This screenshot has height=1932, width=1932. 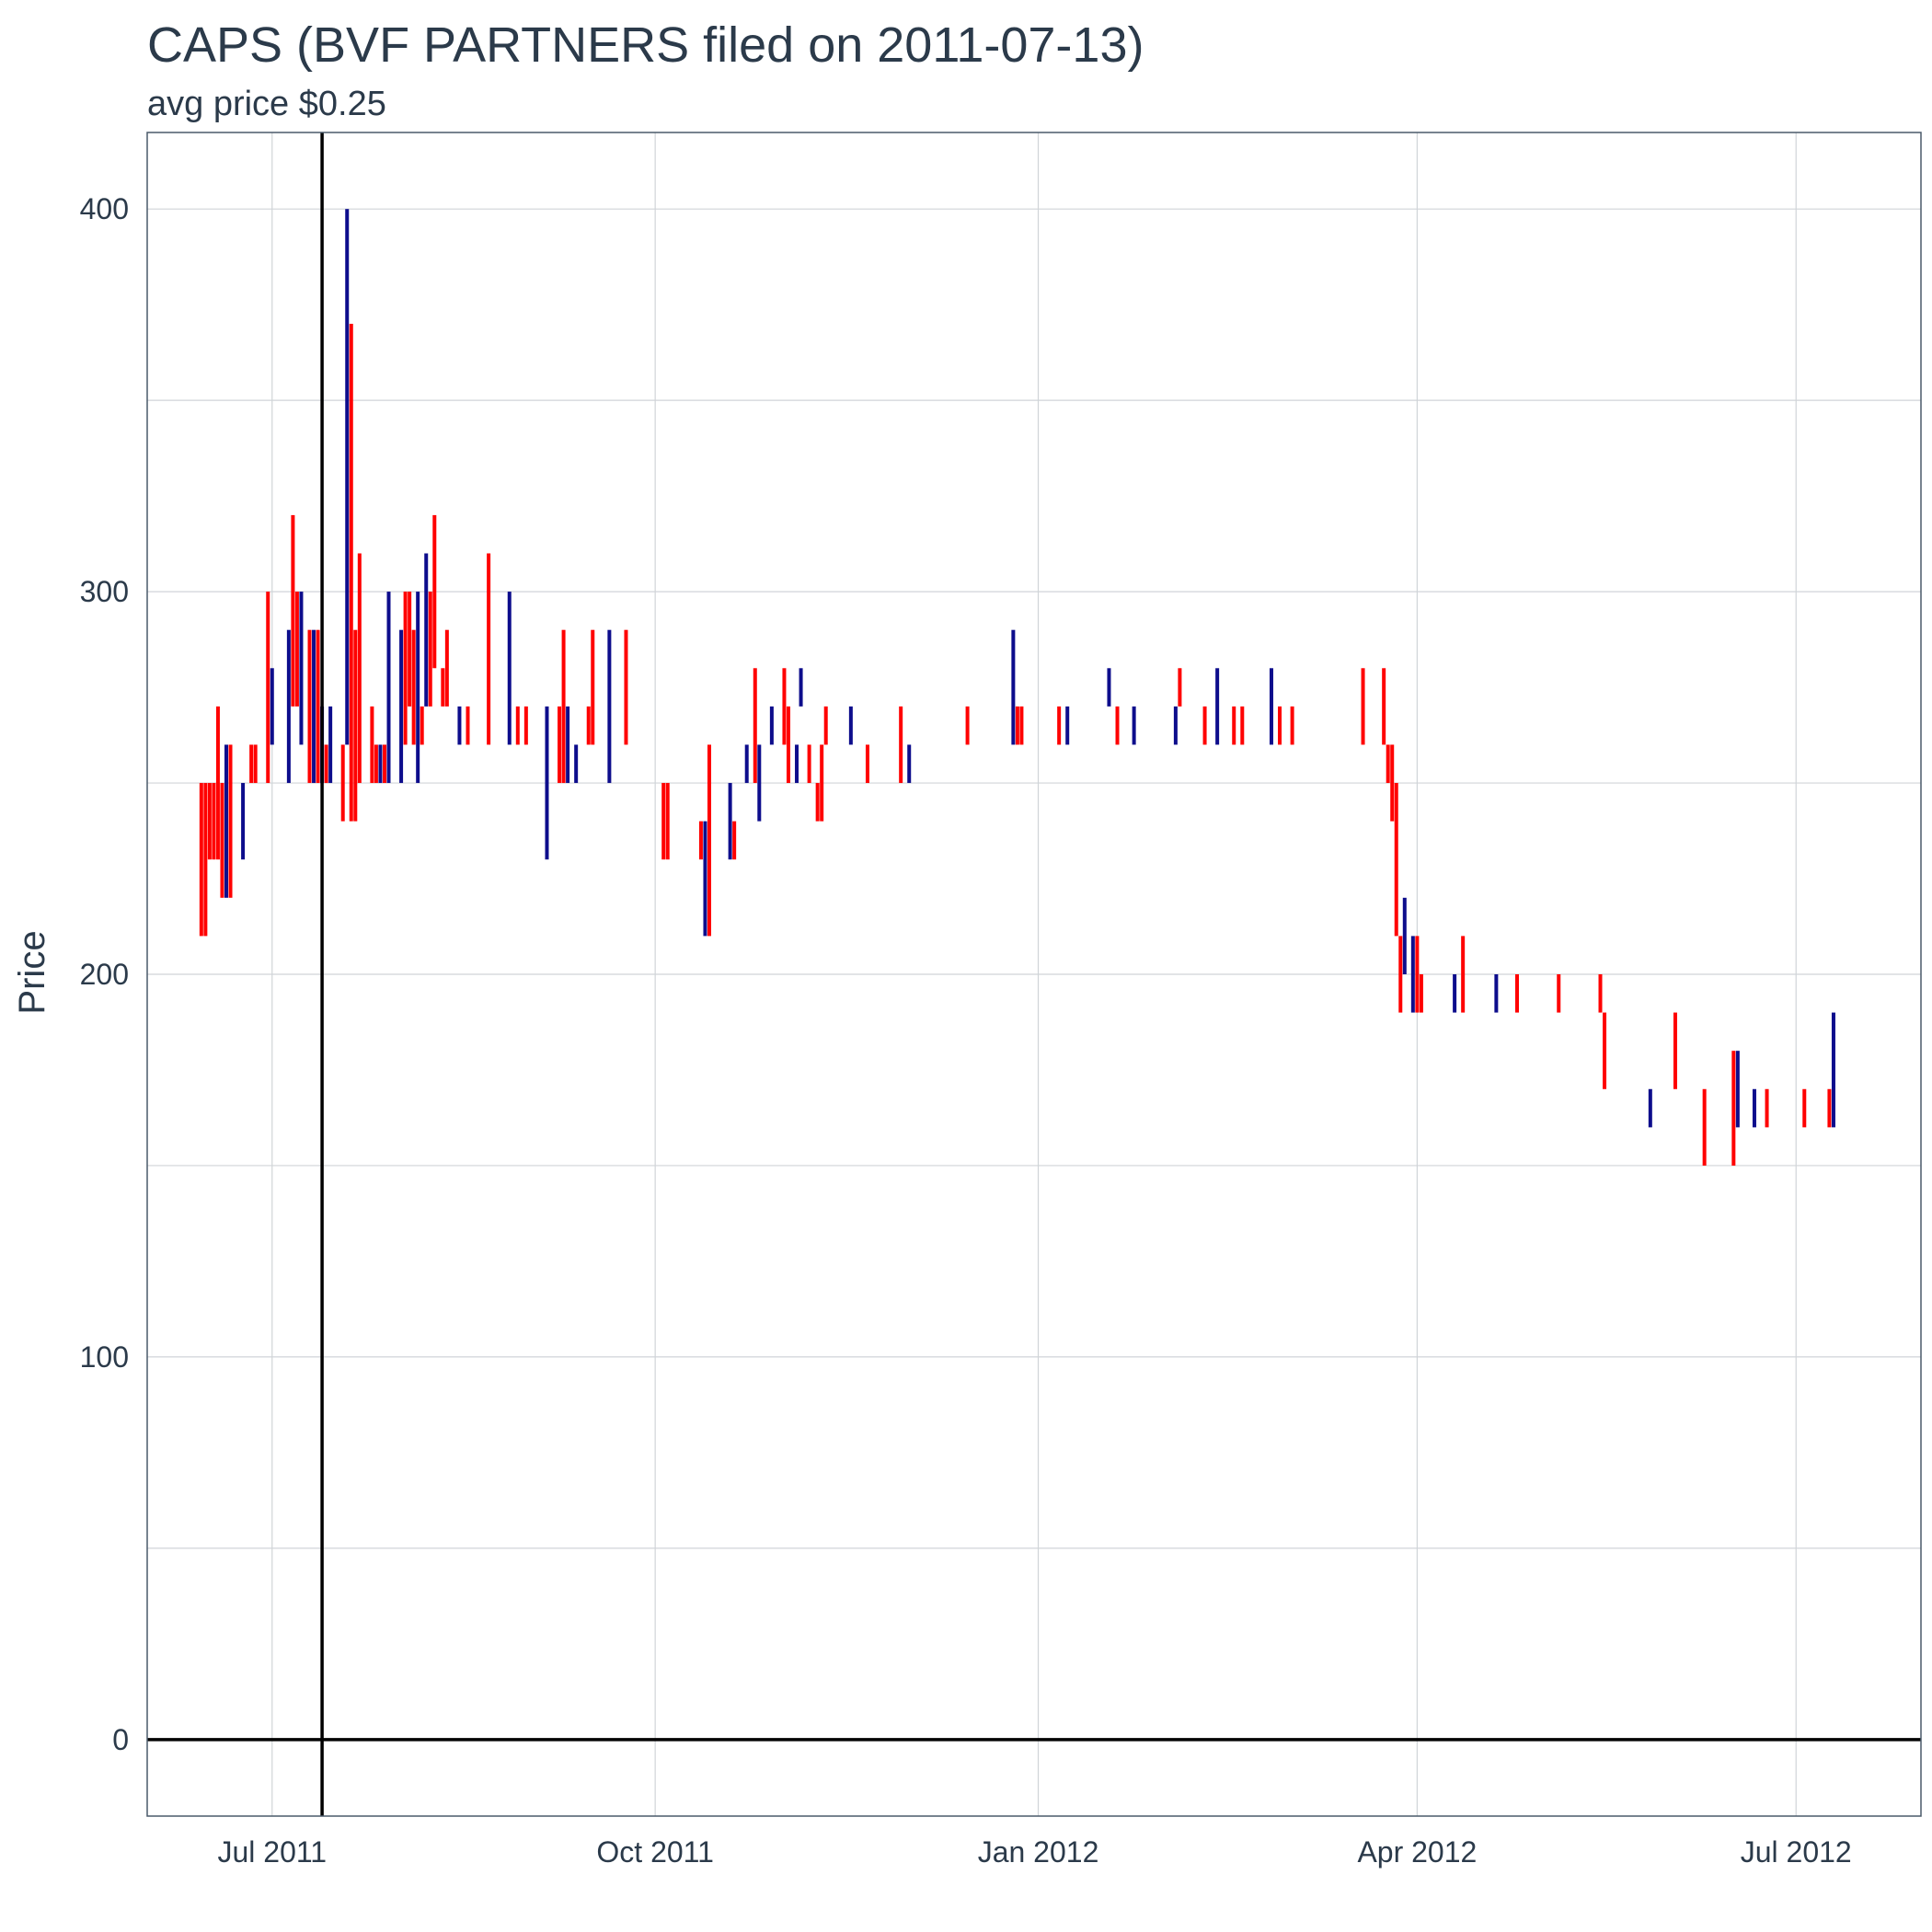 I want to click on x-tick-label: Jan 2012, so click(x=1038, y=1852).